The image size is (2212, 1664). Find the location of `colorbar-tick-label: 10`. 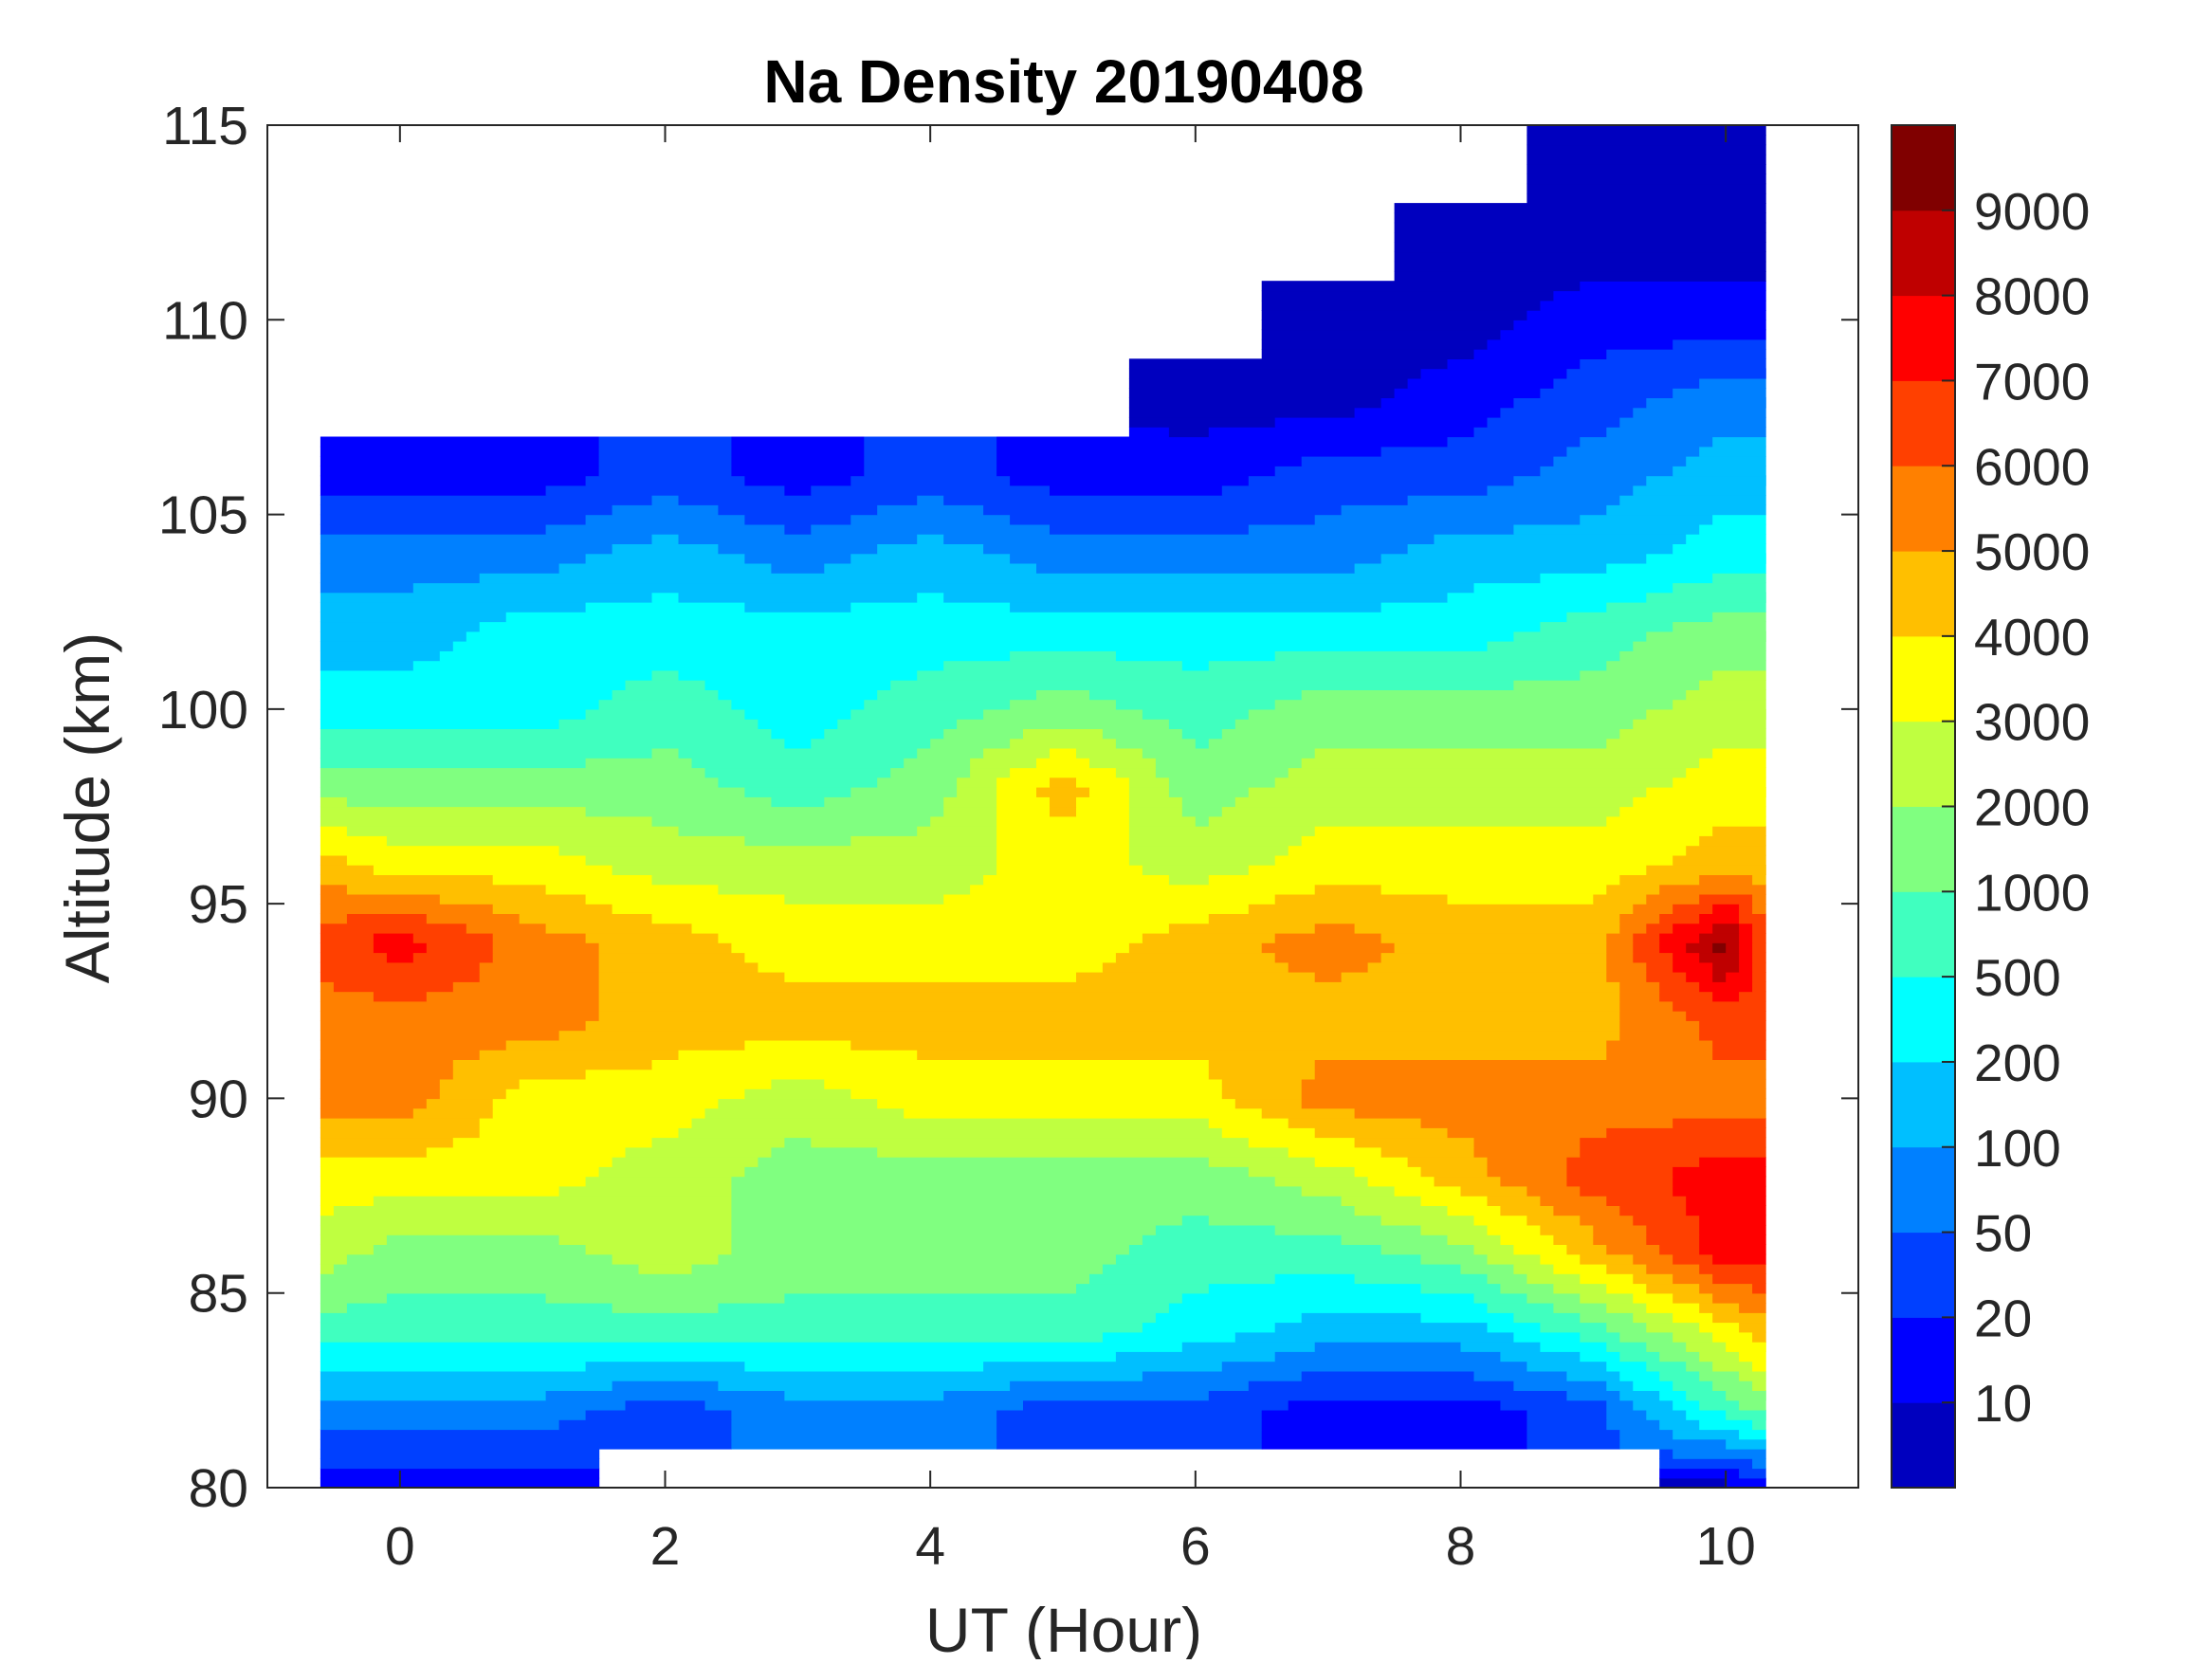

colorbar-tick-label: 10 is located at coordinates (2003, 1403).